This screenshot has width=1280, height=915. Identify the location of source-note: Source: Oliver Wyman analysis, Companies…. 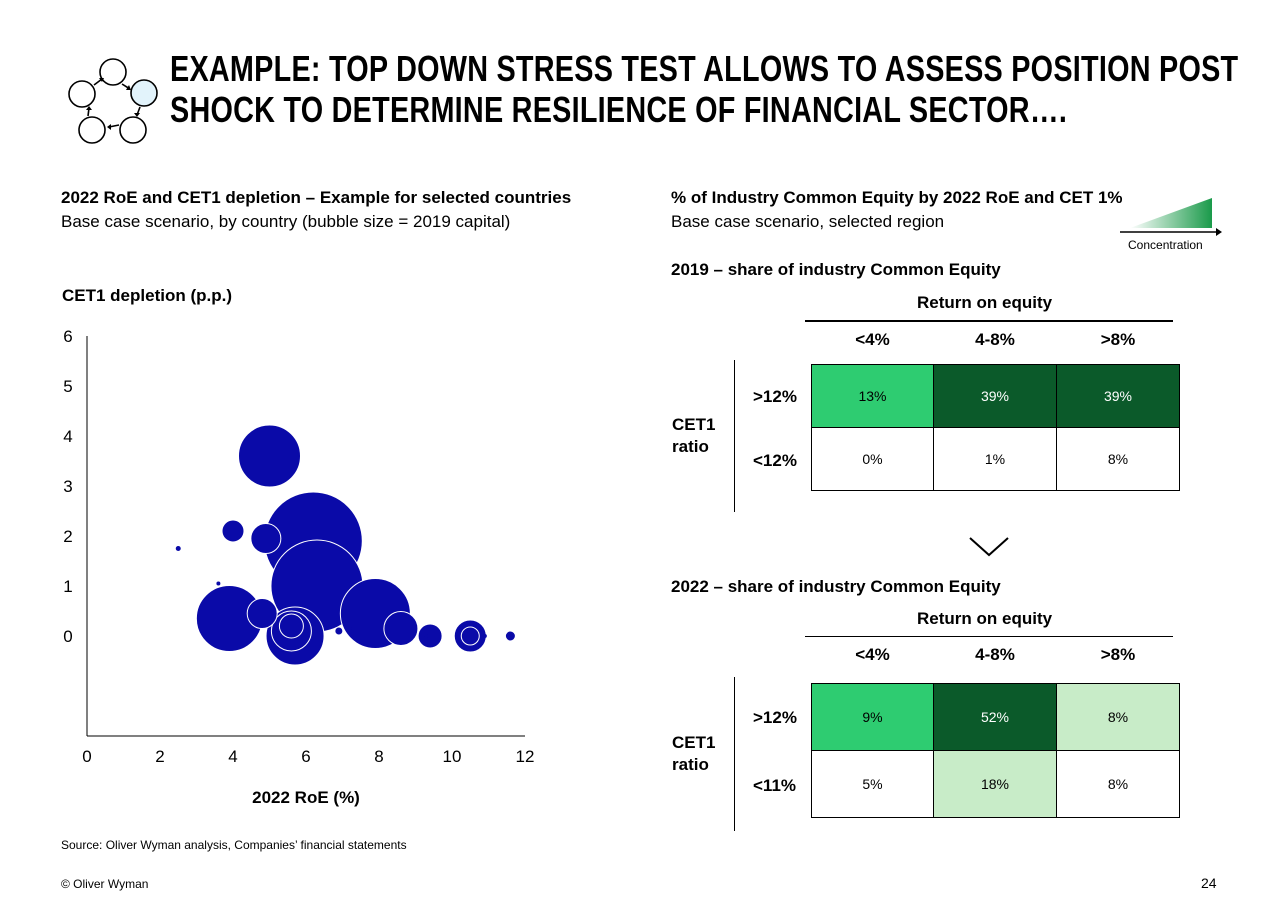
(234, 845).